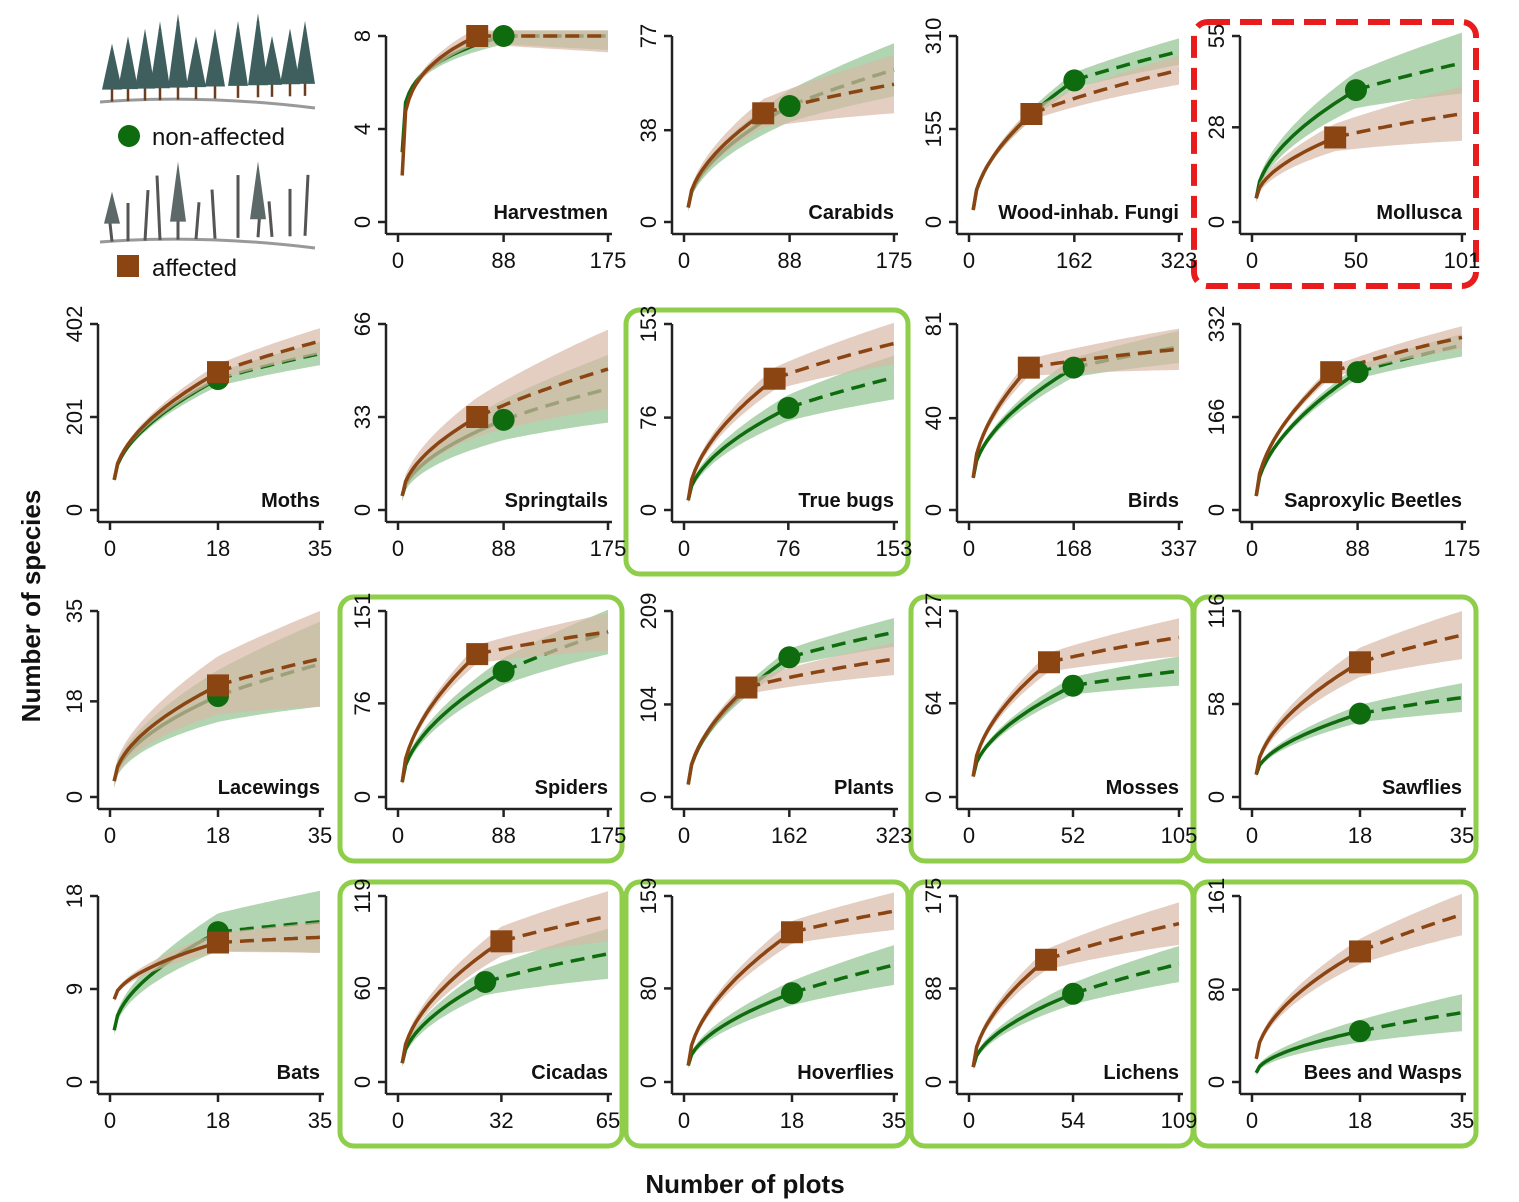 This screenshot has height=1202, width=1519. I want to click on panel-title: Bats, so click(298, 1073).